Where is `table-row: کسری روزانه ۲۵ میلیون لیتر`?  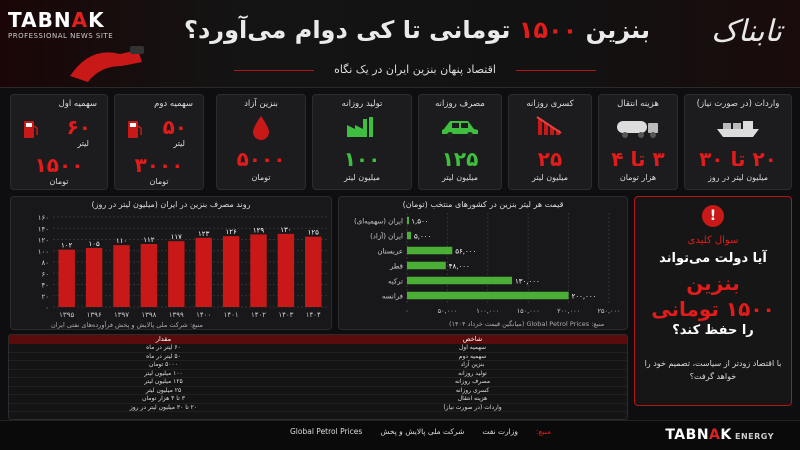
table-row: کسری روزانه ۲۵ میلیون لیتر is located at coordinates (318, 390).